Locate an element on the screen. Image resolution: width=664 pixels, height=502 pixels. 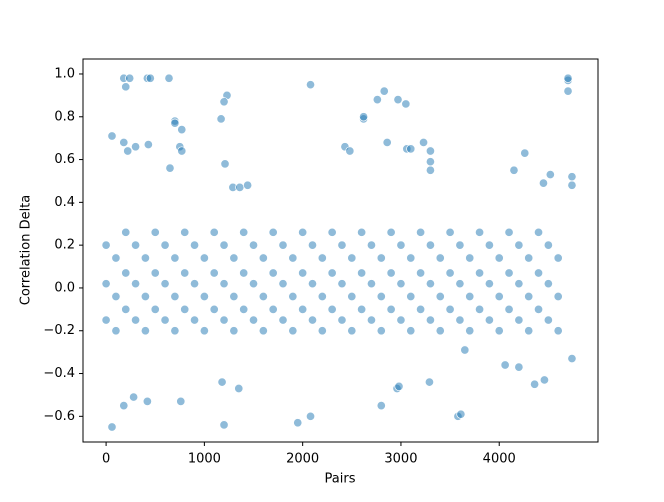
y-tick-label: 0.8 is located at coordinates (64, 116).